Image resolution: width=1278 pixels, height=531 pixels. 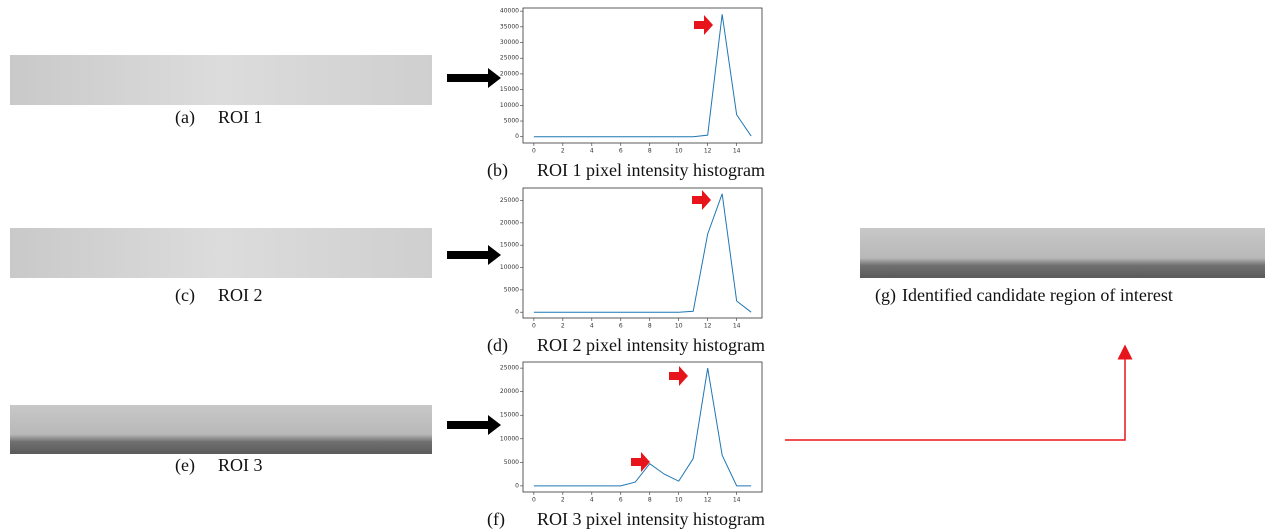 I want to click on caption-title: ROI 1 pixel intensity histogram, so click(x=651, y=170).